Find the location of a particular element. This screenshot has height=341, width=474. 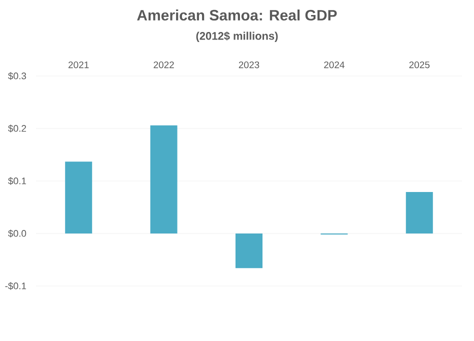

y-tick-label: -$0.1 is located at coordinates (15, 286).